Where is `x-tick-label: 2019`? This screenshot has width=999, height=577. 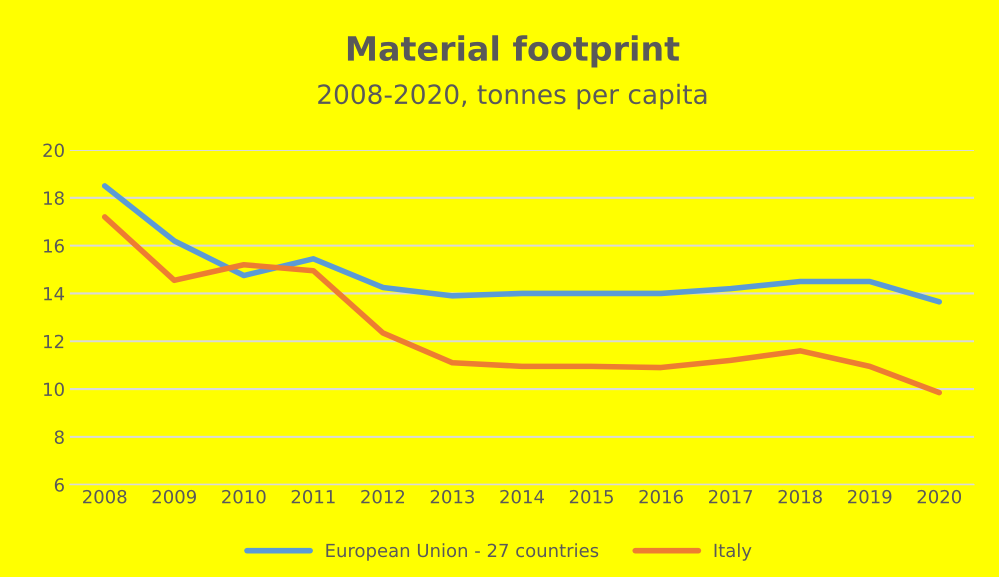 x-tick-label: 2019 is located at coordinates (870, 497).